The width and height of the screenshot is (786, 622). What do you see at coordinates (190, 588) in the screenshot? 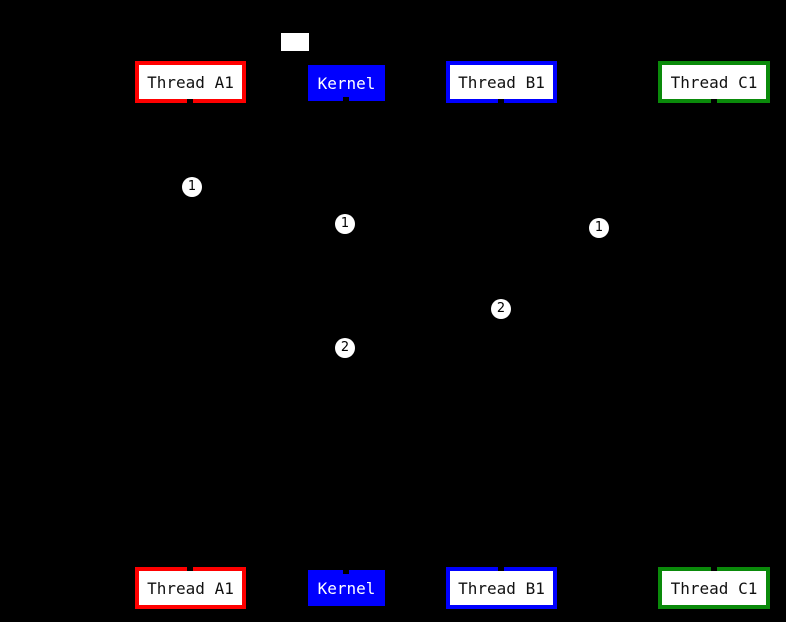
I see `actor-thread-a1-bottom: Thread A1` at bounding box center [190, 588].